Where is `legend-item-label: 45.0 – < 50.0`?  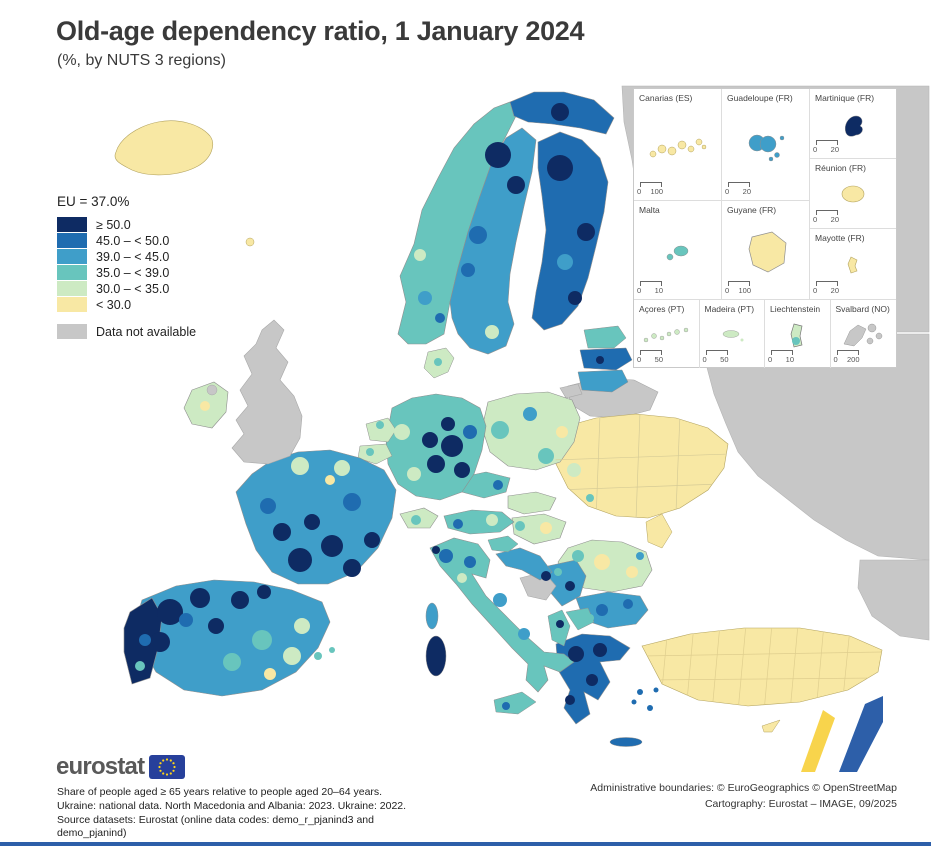 legend-item-label: 45.0 – < 50.0 is located at coordinates (133, 240).